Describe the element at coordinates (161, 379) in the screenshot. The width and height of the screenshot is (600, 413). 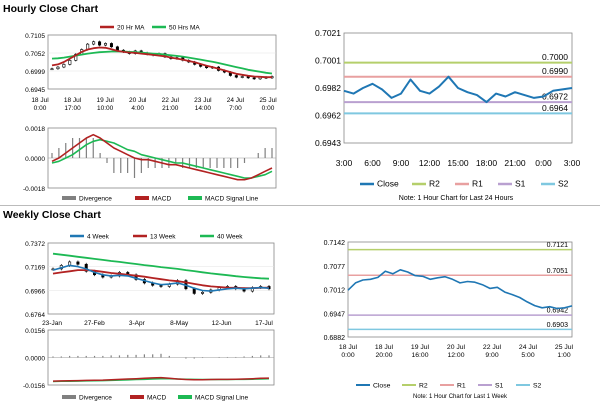
I see `weekly-macd-line` at that location.